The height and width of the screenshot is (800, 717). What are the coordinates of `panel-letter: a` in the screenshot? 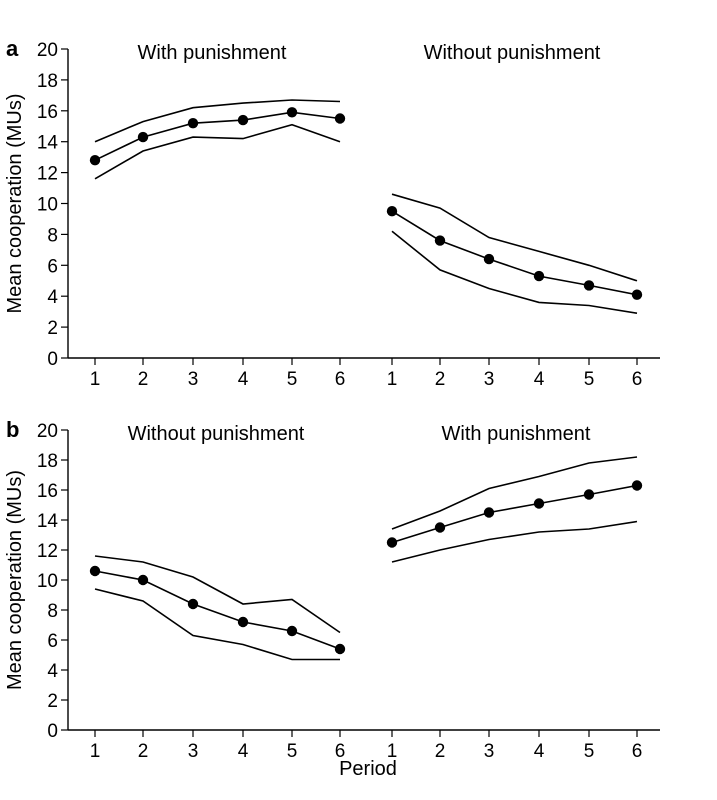 It's located at (12, 48).